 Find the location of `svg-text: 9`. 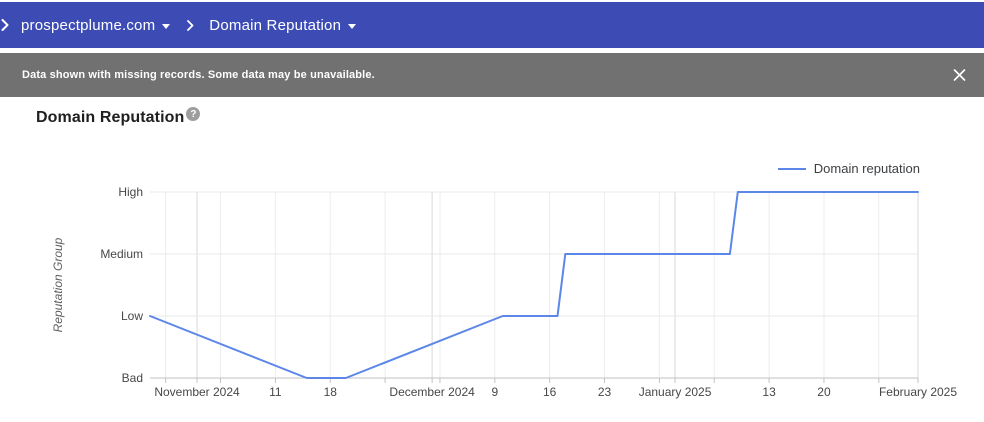

svg-text: 9 is located at coordinates (494, 392).